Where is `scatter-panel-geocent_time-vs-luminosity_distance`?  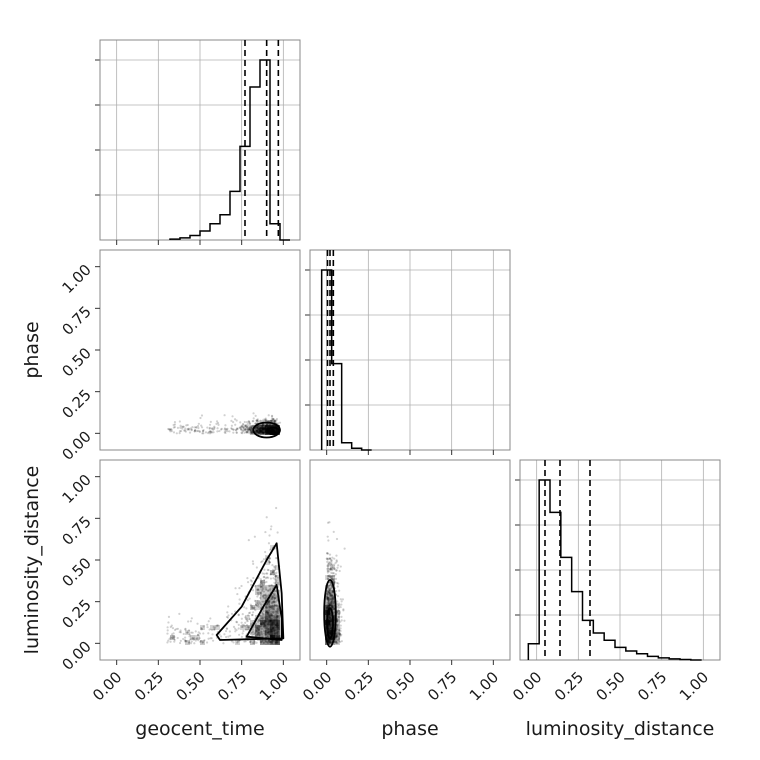
scatter-panel-geocent_time-vs-luminosity_distance is located at coordinates (198, 562).